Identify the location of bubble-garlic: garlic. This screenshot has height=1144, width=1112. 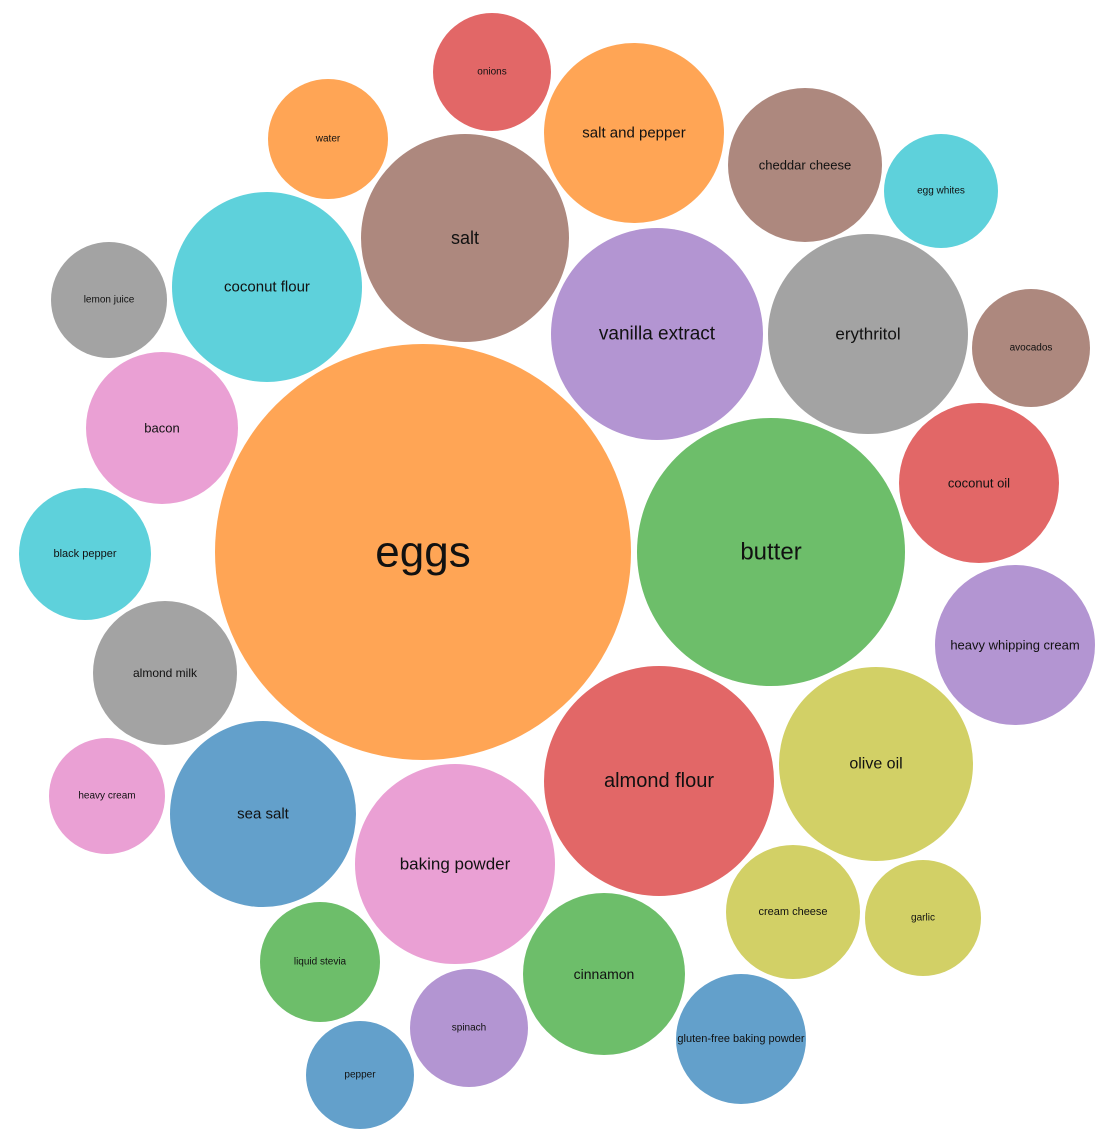
(923, 918).